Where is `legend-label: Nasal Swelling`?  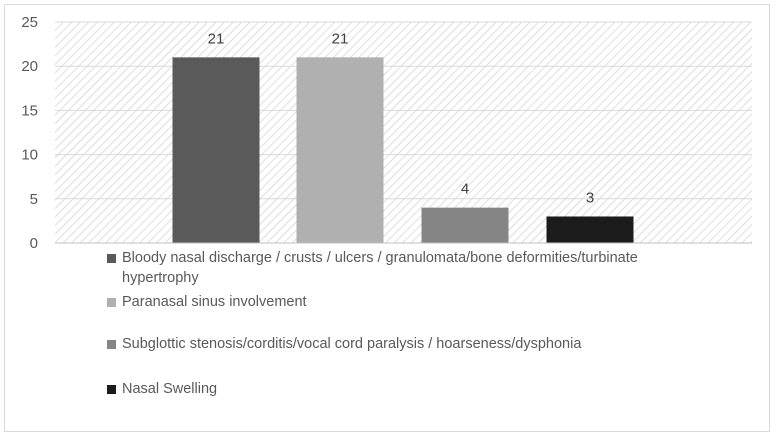
legend-label: Nasal Swelling is located at coordinates (170, 389).